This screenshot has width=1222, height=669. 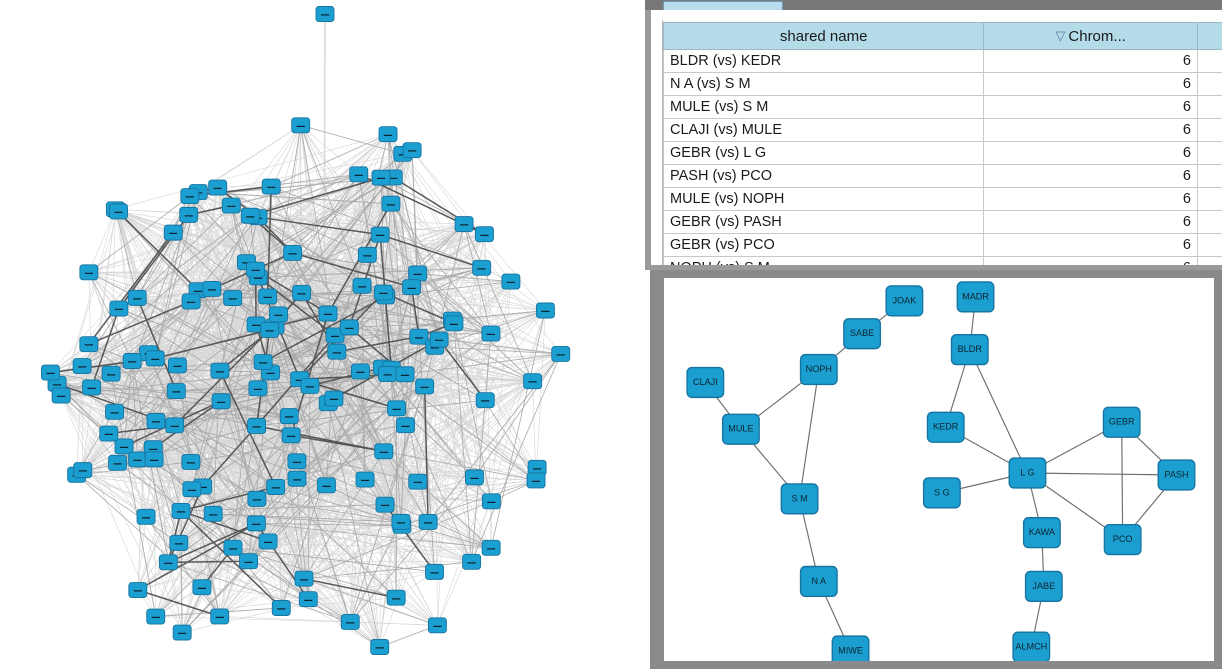 What do you see at coordinates (1031, 646) in the screenshot?
I see `node-rect-ALMCH` at bounding box center [1031, 646].